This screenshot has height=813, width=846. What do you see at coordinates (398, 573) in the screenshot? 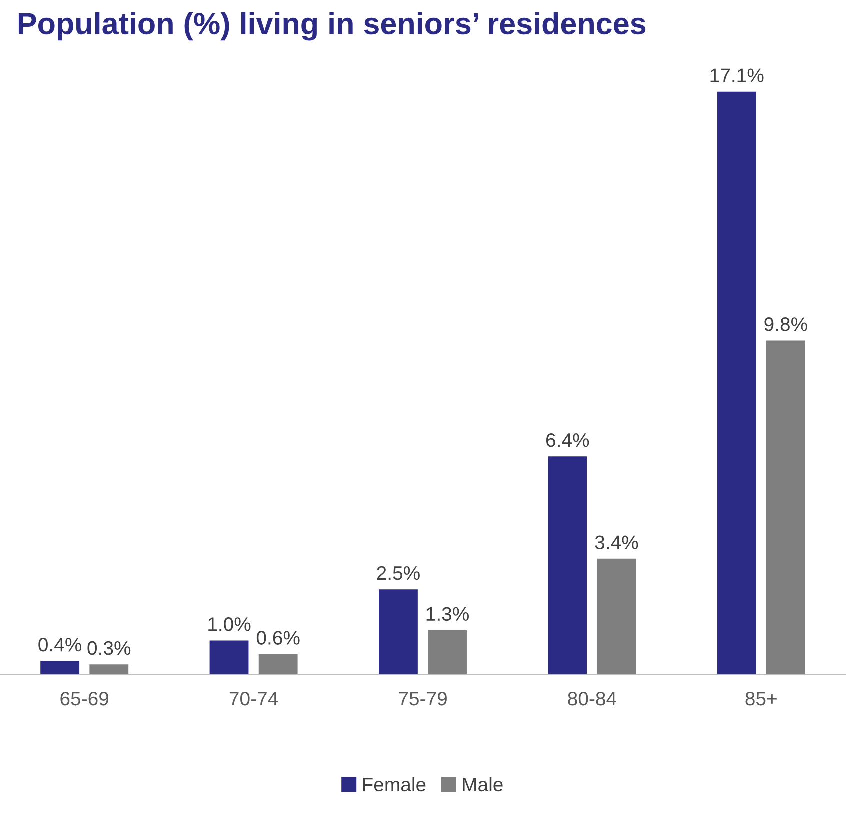
I see `data-label: 2.5%` at bounding box center [398, 573].